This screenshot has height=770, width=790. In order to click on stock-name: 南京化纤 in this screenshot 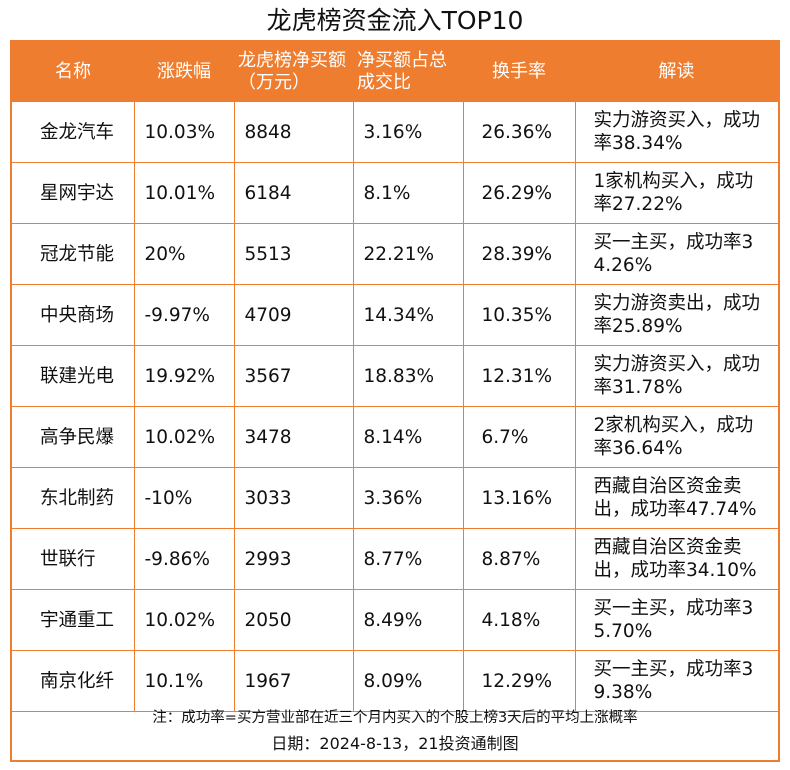, I will do `click(73, 681)`.